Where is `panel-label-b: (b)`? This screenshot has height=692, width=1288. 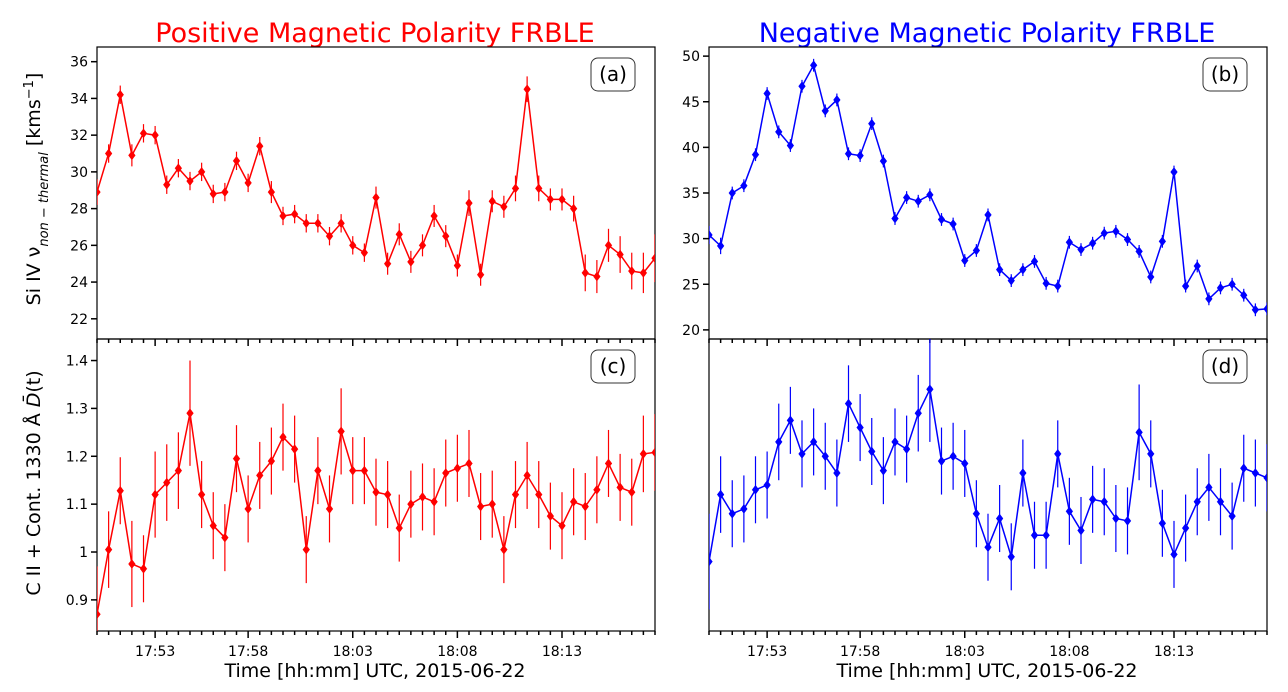 panel-label-b: (b) is located at coordinates (1225, 74).